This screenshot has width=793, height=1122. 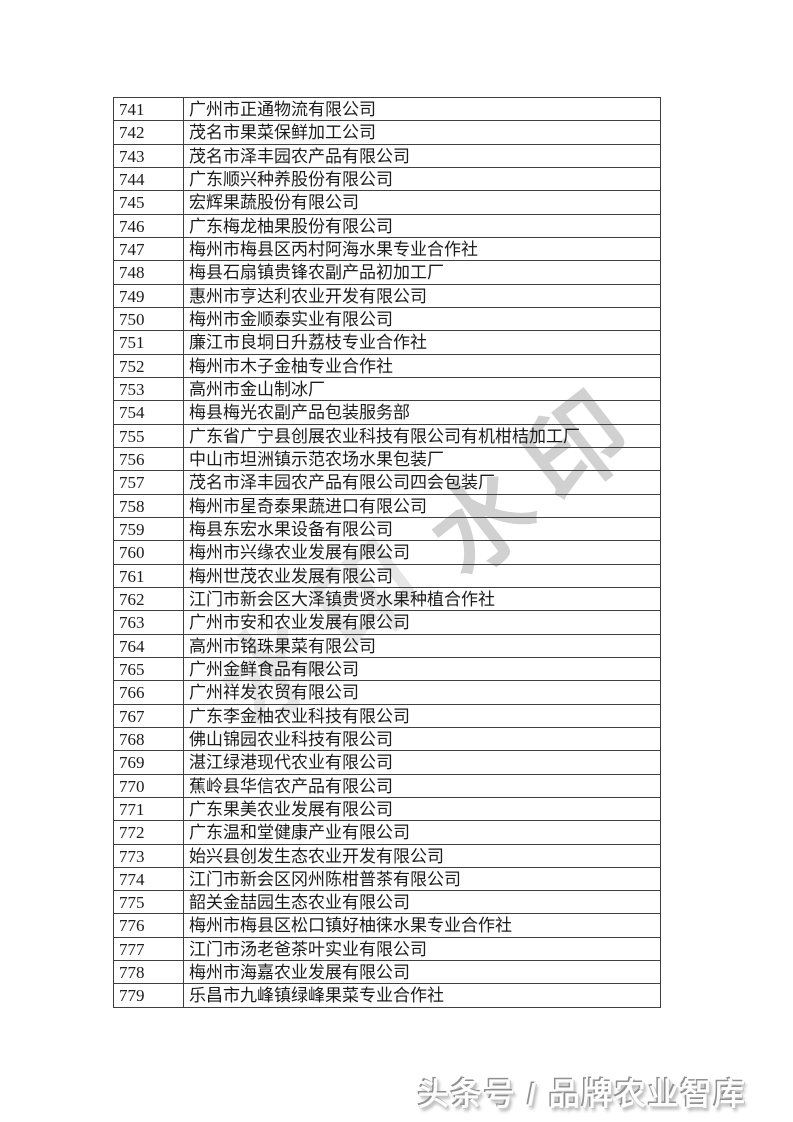 What do you see at coordinates (291, 576) in the screenshot?
I see `company-name: 梅州世茂农业发展有限公司` at bounding box center [291, 576].